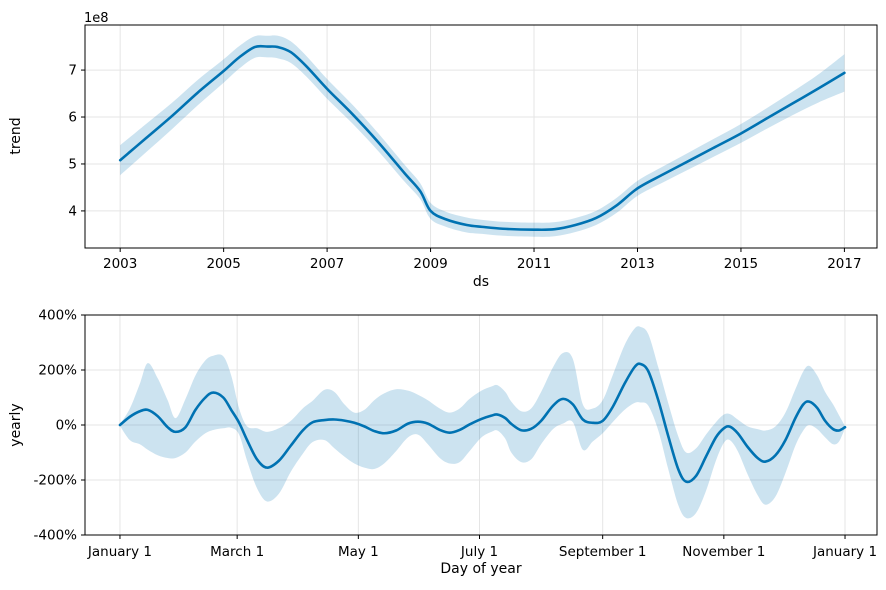 Image resolution: width=886 pixels, height=590 pixels. What do you see at coordinates (96, 18) in the screenshot?
I see `y-axis-offset-text: 1e8` at bounding box center [96, 18].